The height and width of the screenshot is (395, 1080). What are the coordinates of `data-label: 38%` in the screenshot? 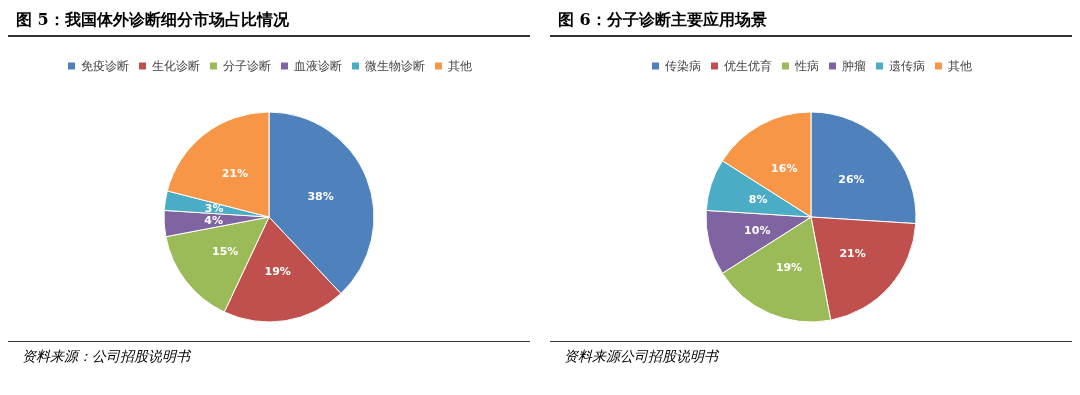 It's located at (320, 197).